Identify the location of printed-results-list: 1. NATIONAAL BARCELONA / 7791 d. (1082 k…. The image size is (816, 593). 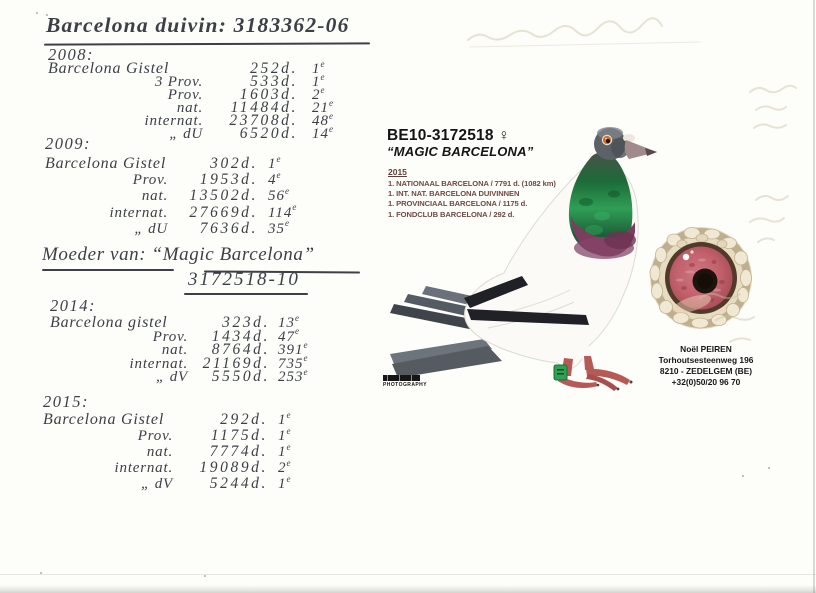
(472, 199).